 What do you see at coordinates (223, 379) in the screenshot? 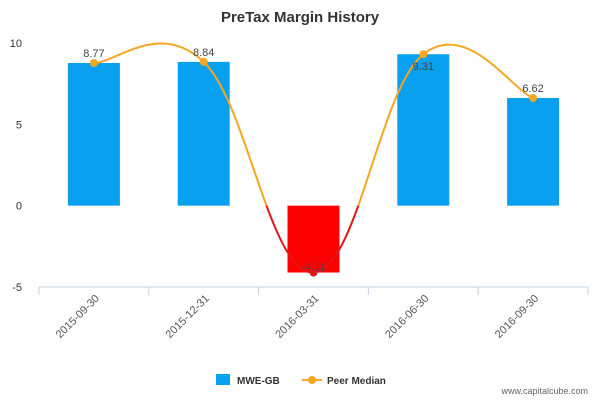
I see `legend-swatch-mwe-gb` at bounding box center [223, 379].